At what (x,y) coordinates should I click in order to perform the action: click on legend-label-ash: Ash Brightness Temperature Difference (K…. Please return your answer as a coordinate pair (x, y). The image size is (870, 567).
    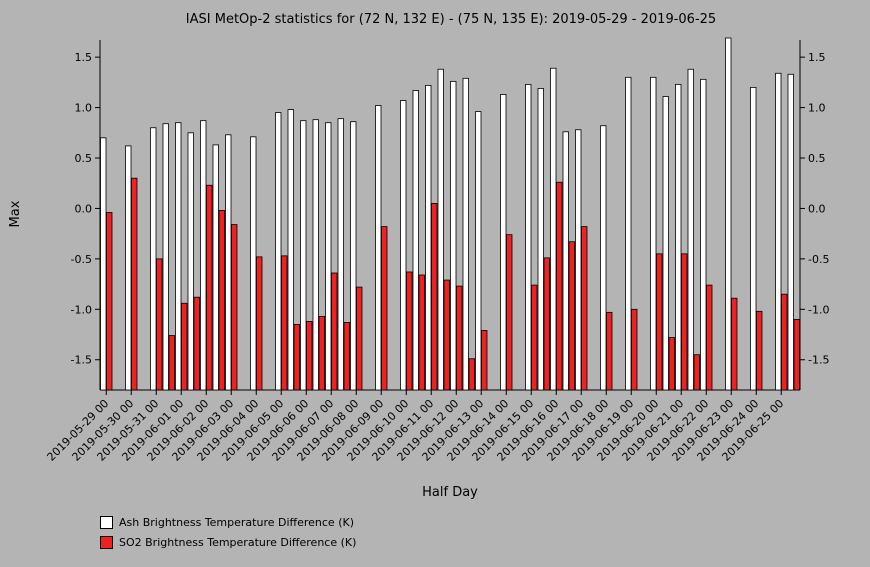
    Looking at the image, I should click on (236, 522).